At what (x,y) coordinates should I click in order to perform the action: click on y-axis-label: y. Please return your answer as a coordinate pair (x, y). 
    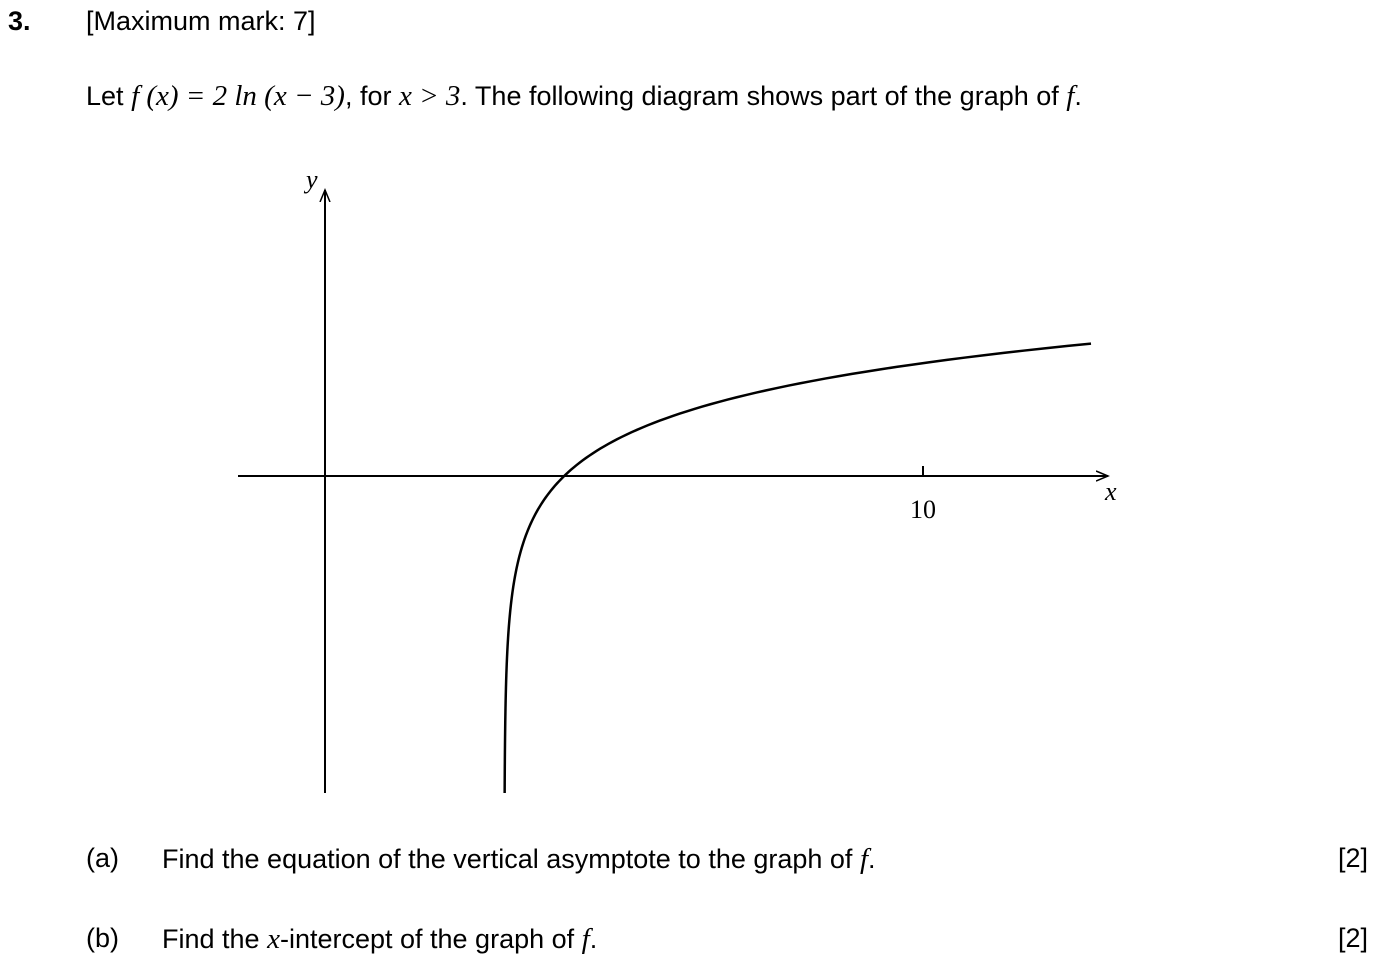
    Looking at the image, I should click on (310, 179).